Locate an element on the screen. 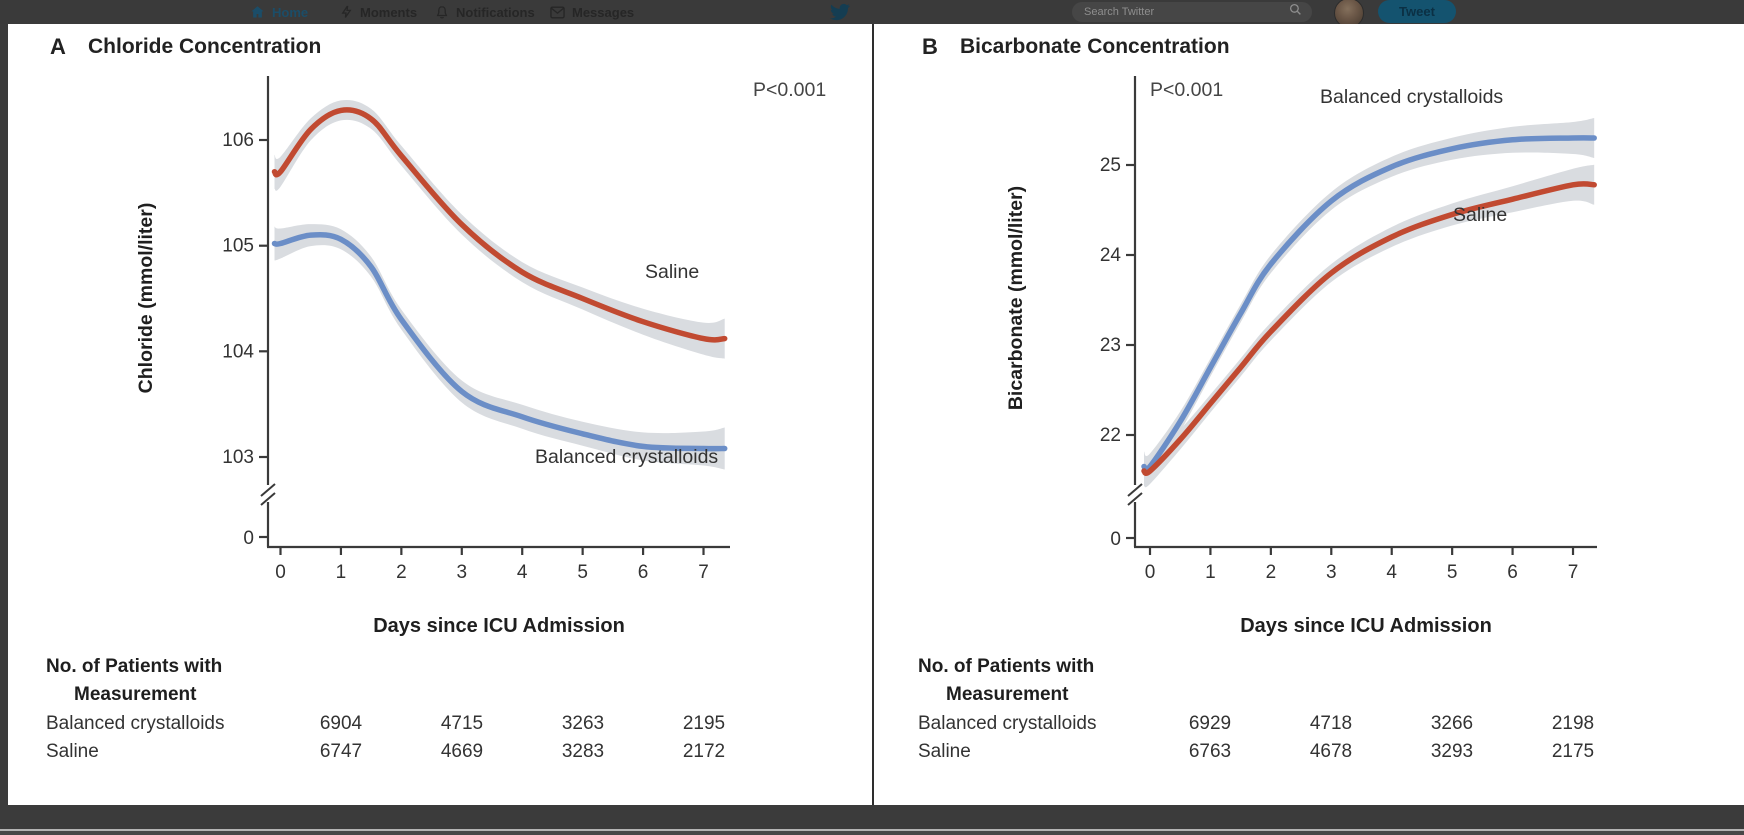 This screenshot has width=1744, height=835. y-tick-label: 106 is located at coordinates (238, 140).